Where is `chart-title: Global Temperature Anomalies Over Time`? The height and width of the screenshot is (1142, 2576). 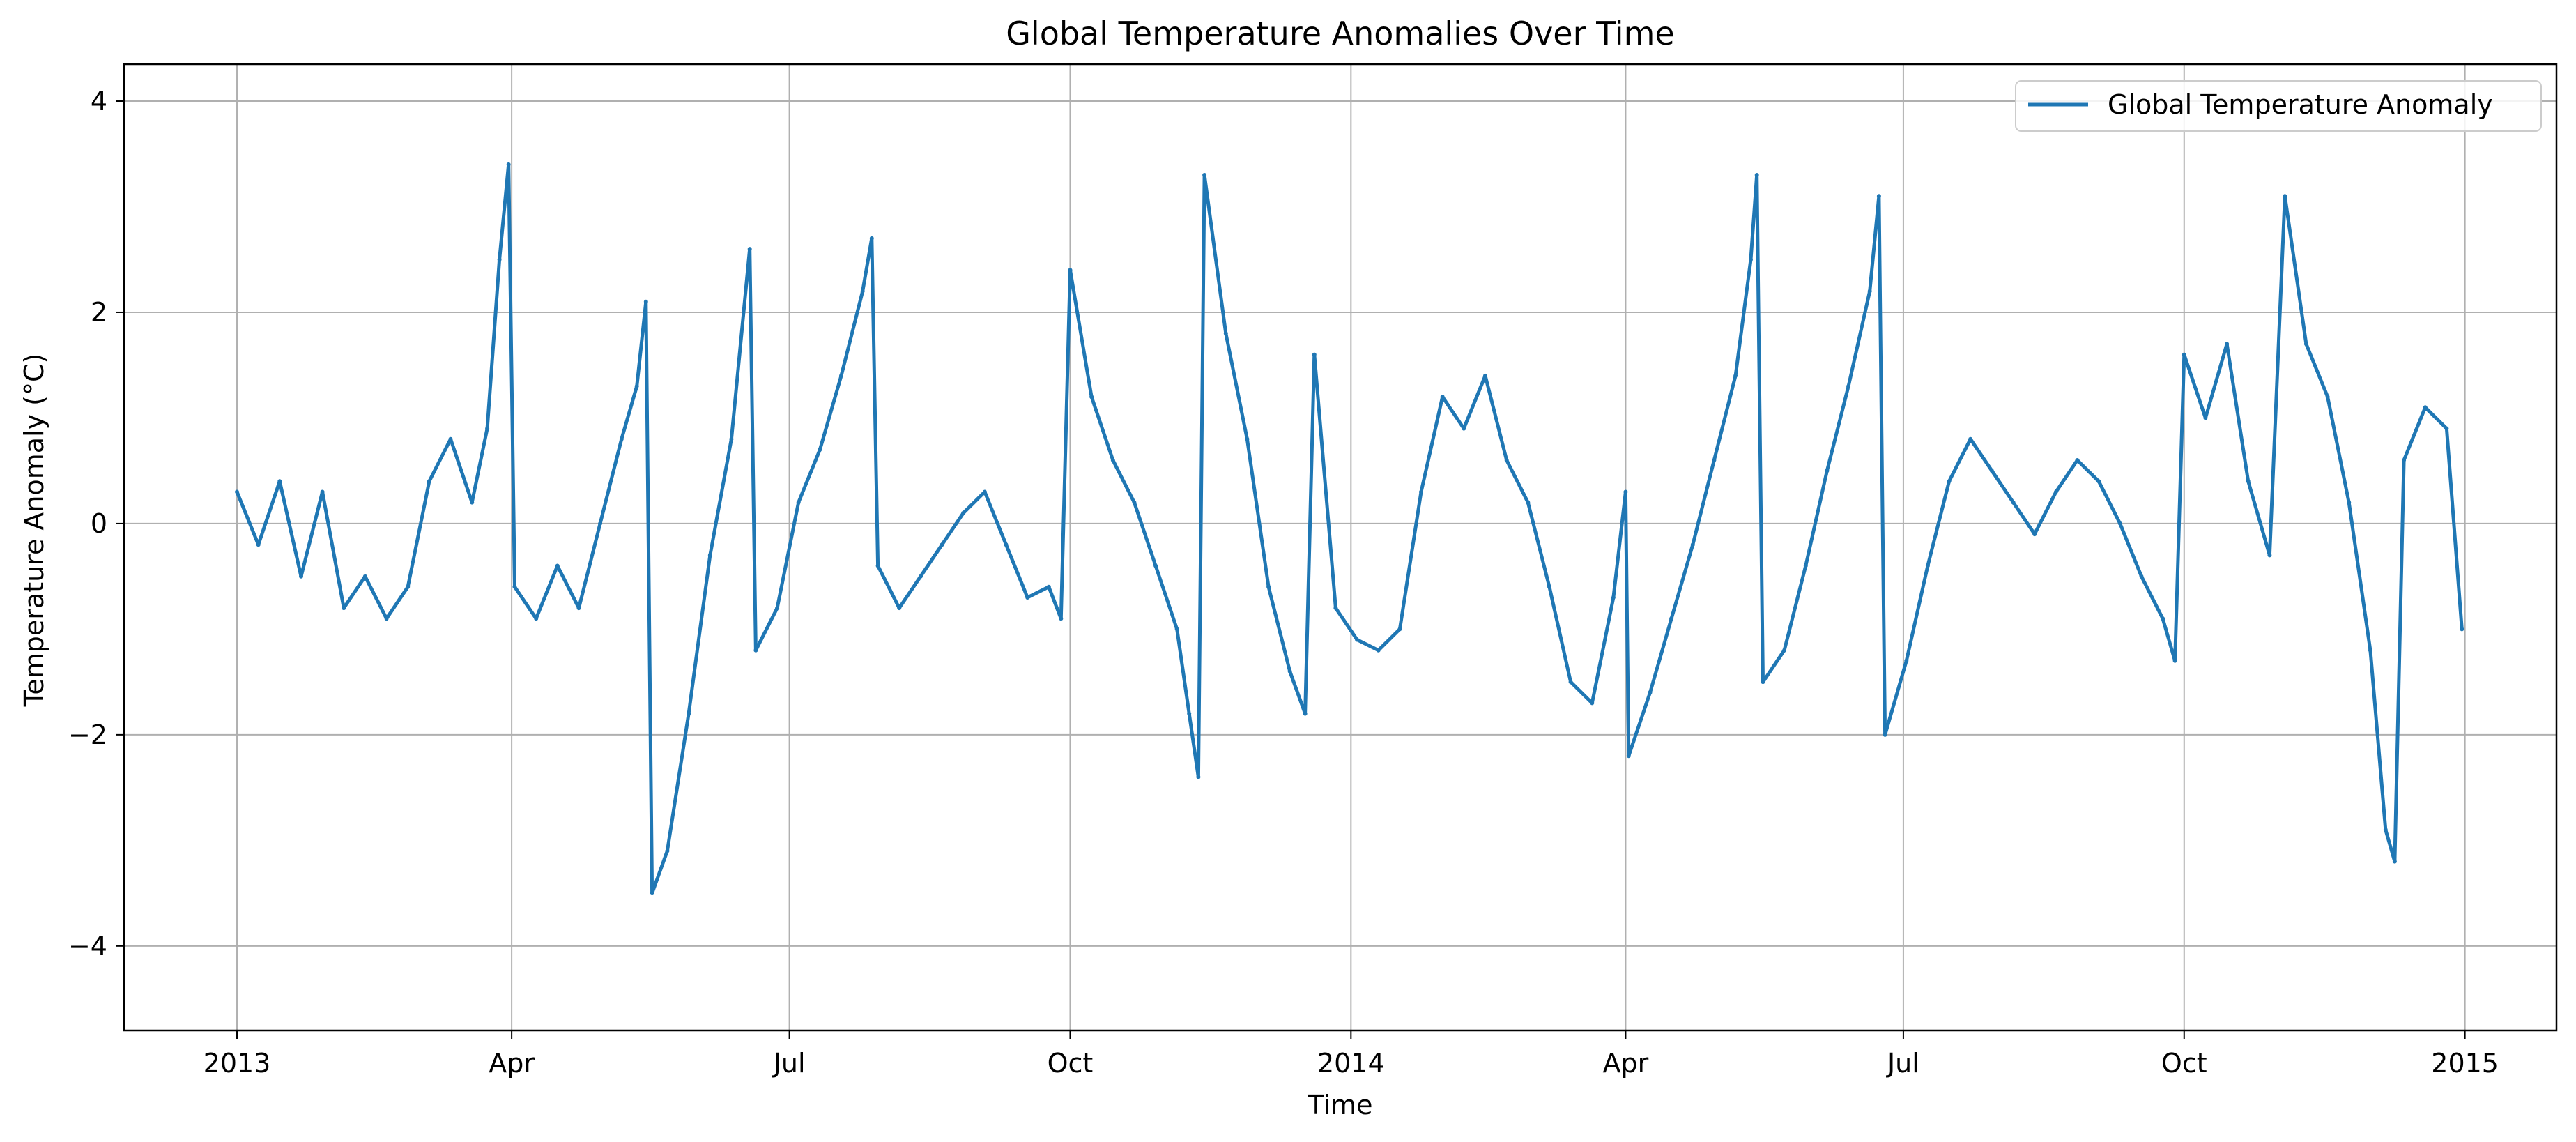 chart-title: Global Temperature Anomalies Over Time is located at coordinates (1340, 33).